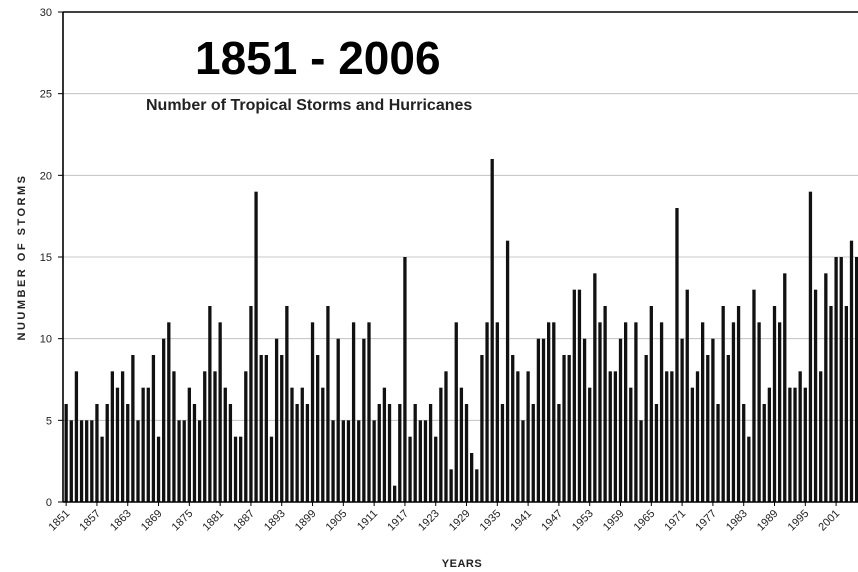 This screenshot has width=858, height=572. What do you see at coordinates (460, 521) in the screenshot?
I see `x-tick-label: 1929` at bounding box center [460, 521].